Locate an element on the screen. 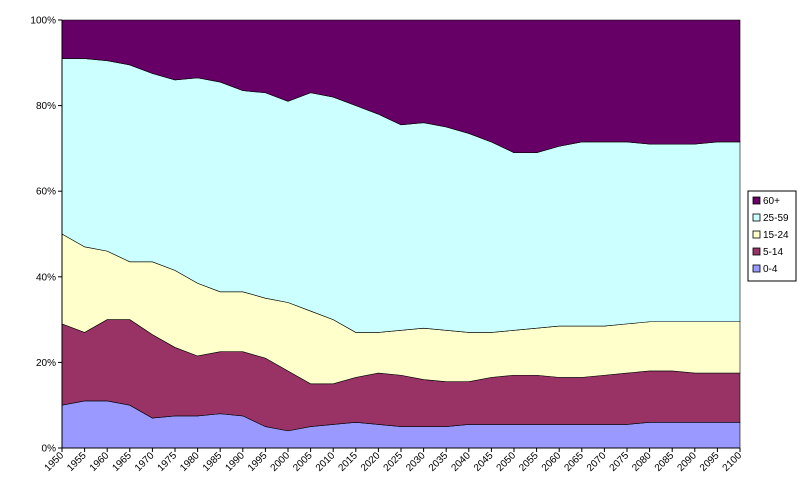 The height and width of the screenshot is (498, 800). x-tick-label: 2050 is located at coordinates (507, 462).